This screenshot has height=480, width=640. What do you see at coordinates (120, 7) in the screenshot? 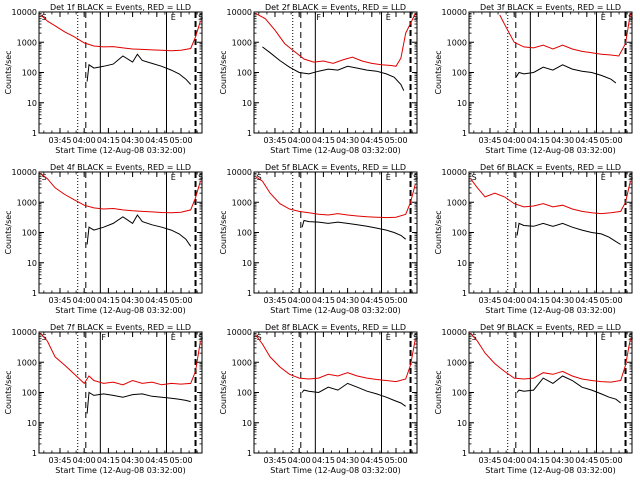
I see `panel-title: Det 1f BLACK = Events, RED = LLD` at bounding box center [120, 7].